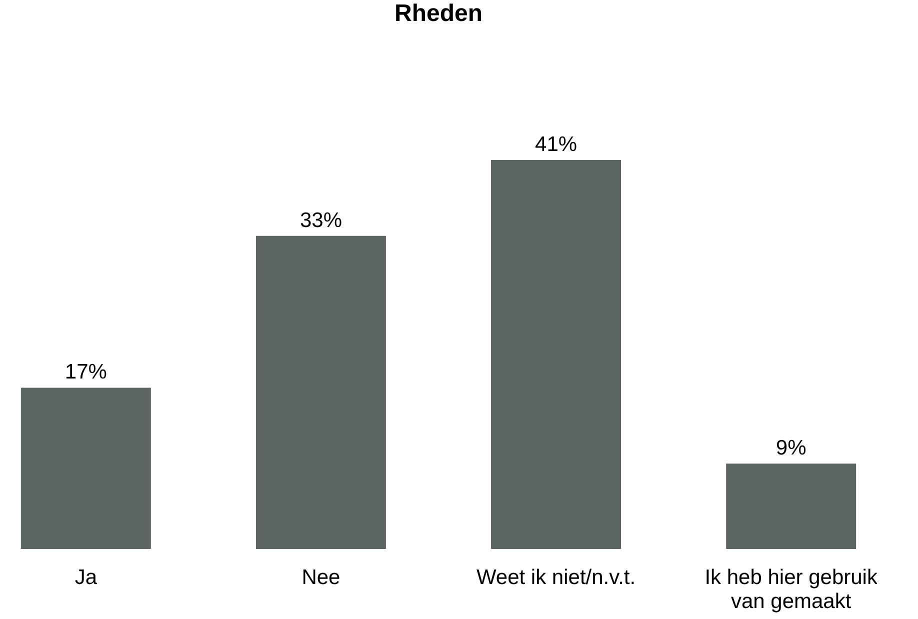 This screenshot has width=918, height=619. What do you see at coordinates (86, 577) in the screenshot?
I see `x-tick-label: Ja` at bounding box center [86, 577].